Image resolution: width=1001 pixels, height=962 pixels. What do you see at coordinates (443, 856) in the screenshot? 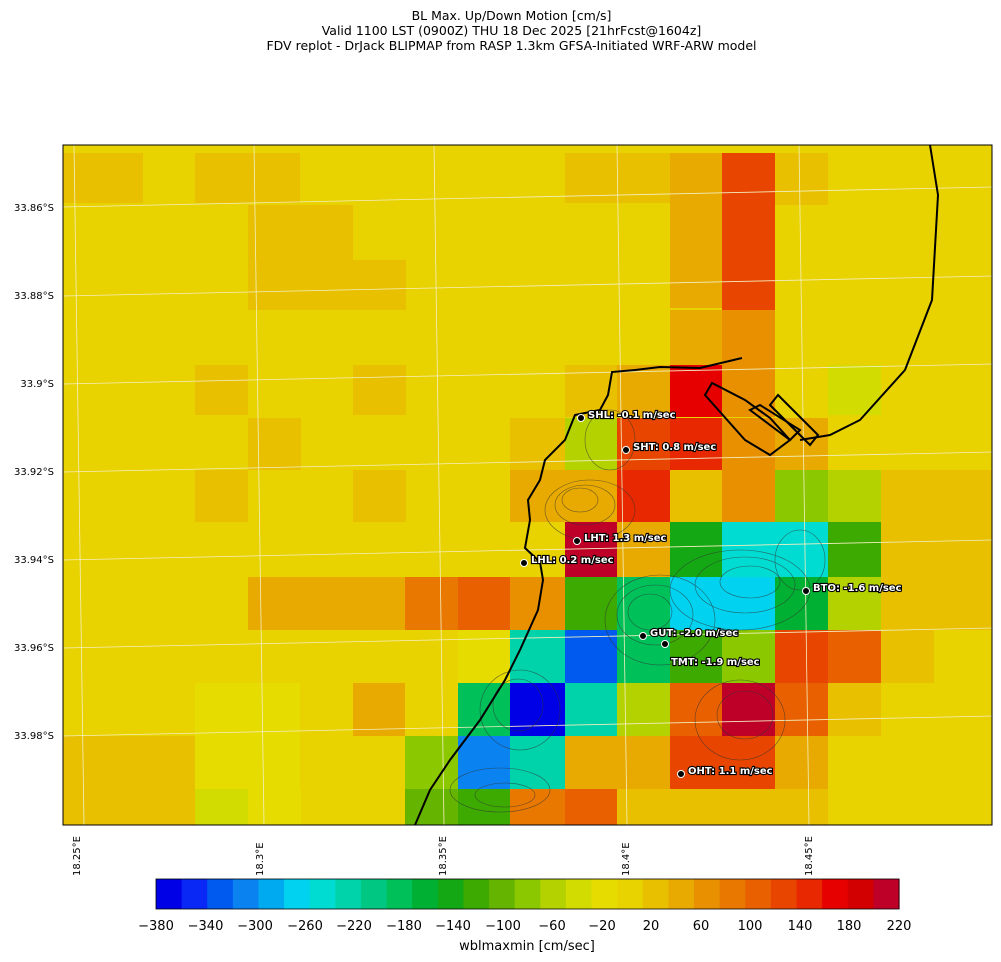
I see `lon-label: 18.35°E` at bounding box center [443, 856].